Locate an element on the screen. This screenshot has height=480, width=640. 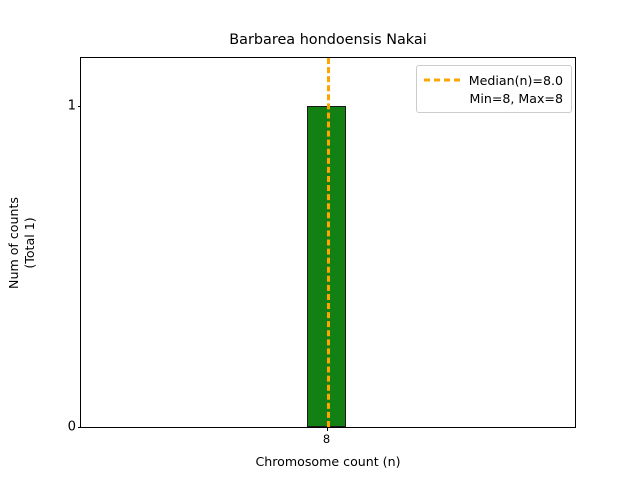
legend-item-minmax: Min=8, Max=8 is located at coordinates (493, 98).